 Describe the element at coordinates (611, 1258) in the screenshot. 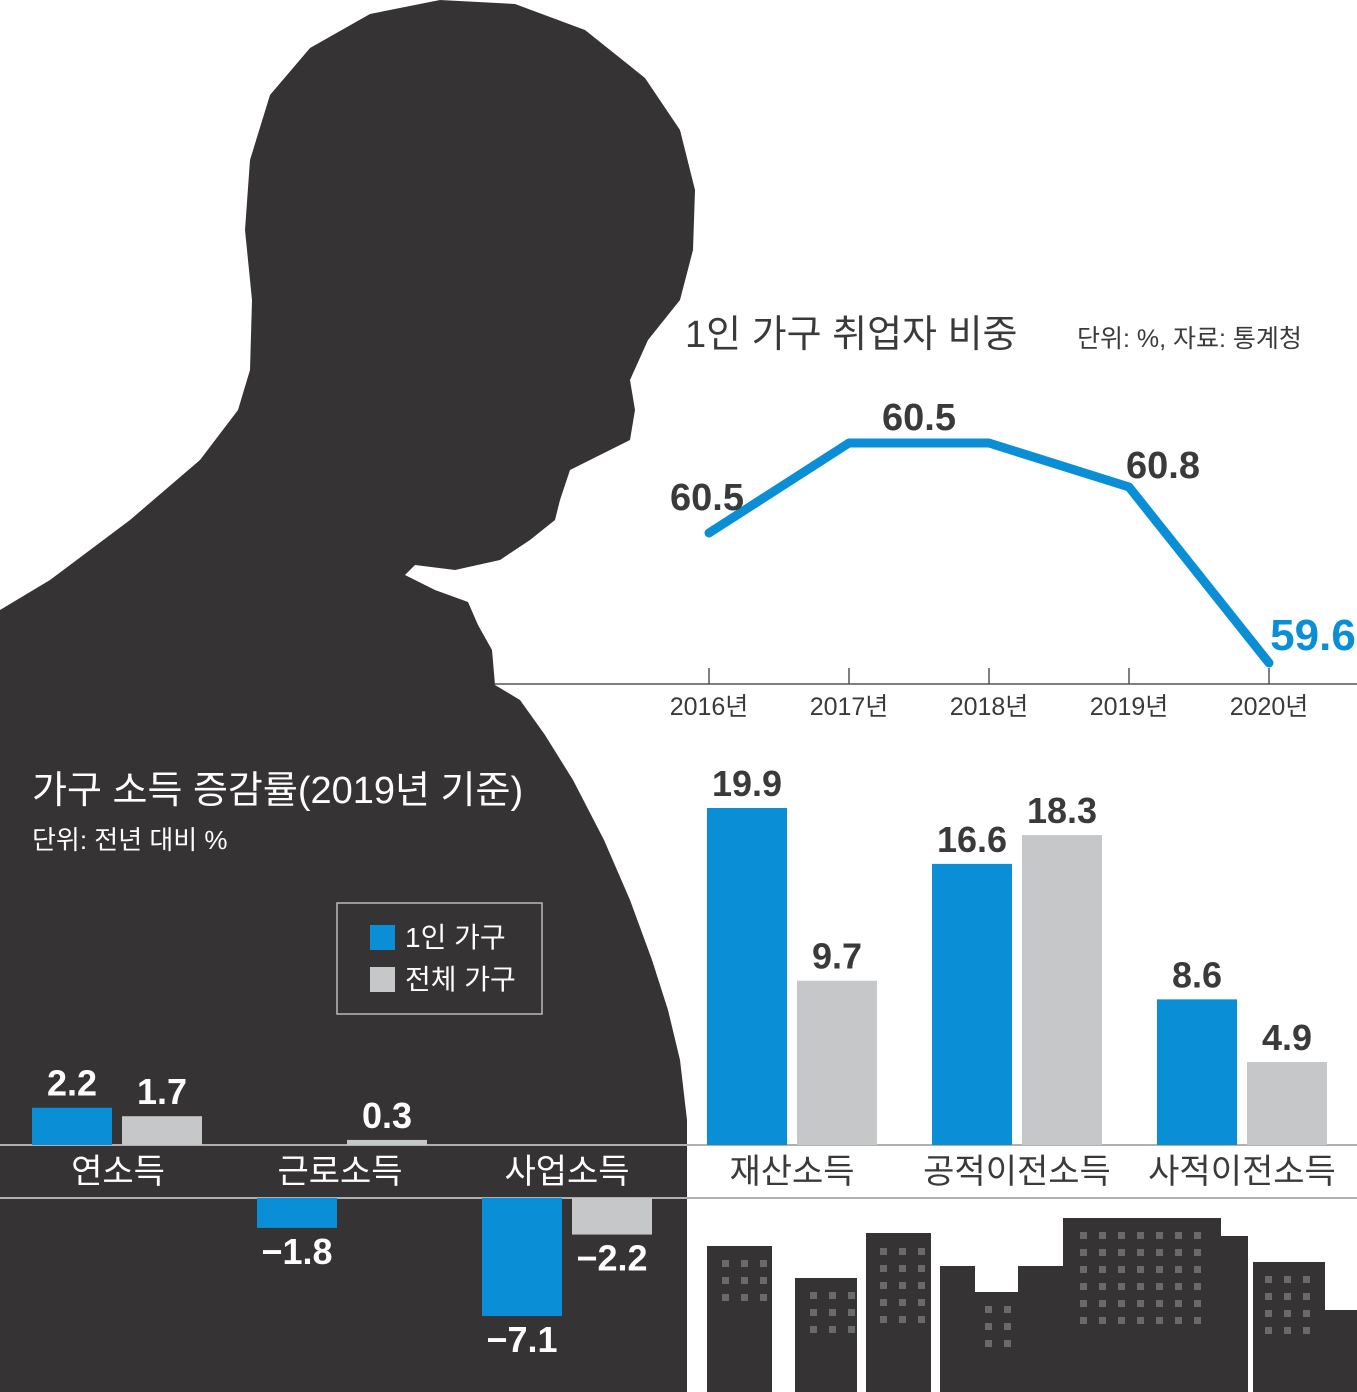

I see `bar-value-label: −2.2` at that location.